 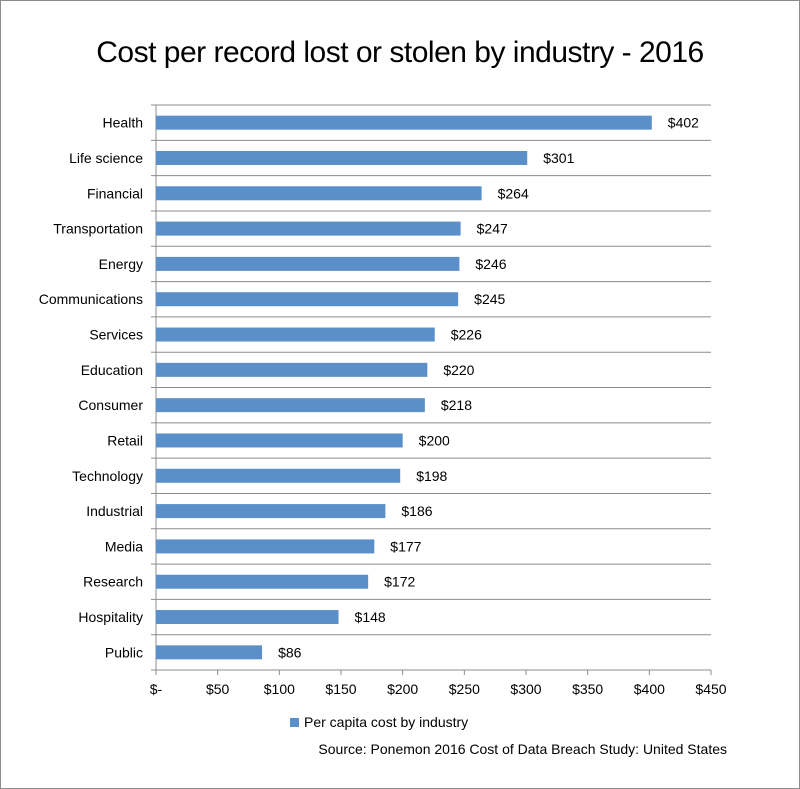 What do you see at coordinates (434, 440) in the screenshot?
I see `data-label: $200` at bounding box center [434, 440].